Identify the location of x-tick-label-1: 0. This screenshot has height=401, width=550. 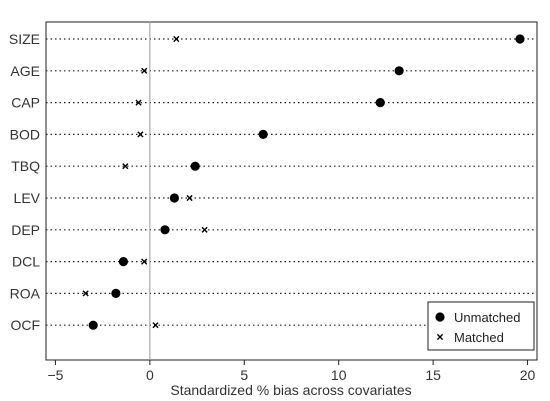
(150, 375).